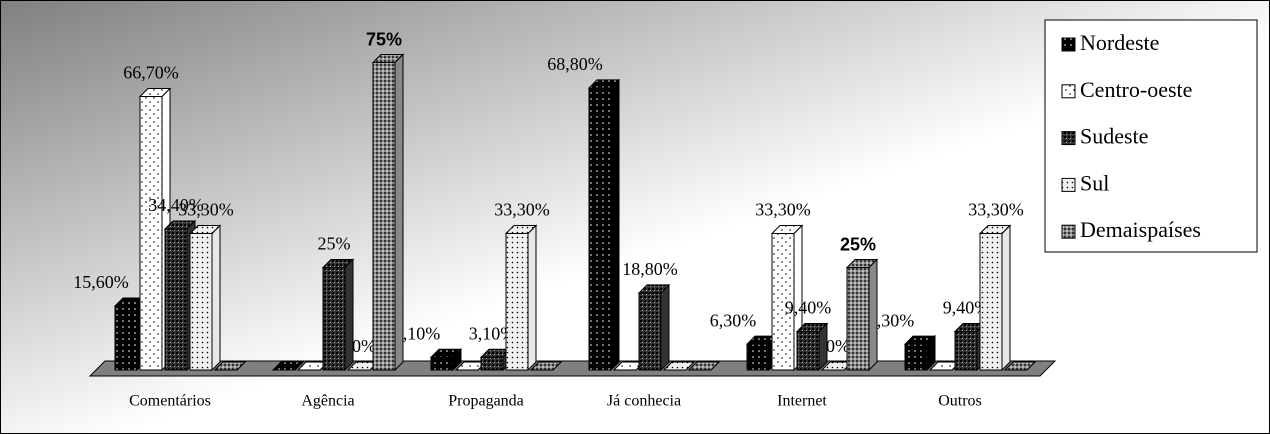 This screenshot has width=1270, height=434. I want to click on x-tick-label: Propaganda, so click(486, 401).